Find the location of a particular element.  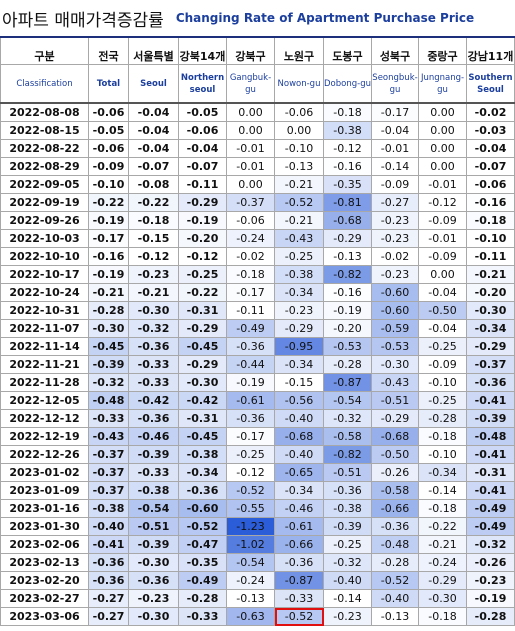

value-cell: -0.17 is located at coordinates (108, 238).